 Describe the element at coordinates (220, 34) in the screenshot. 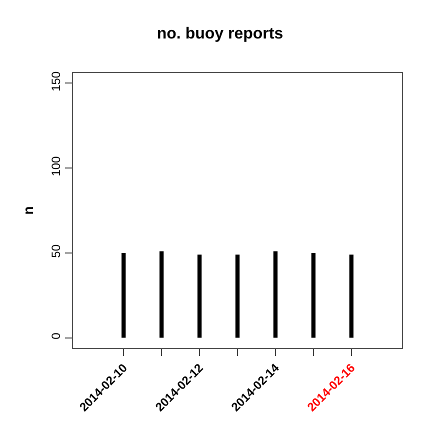

I see `chart-title: no. buoy reports` at that location.